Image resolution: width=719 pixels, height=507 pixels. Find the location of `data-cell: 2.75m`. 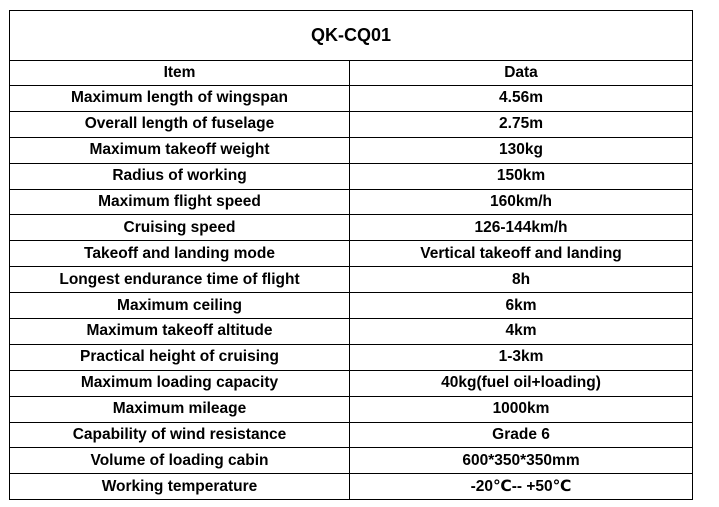

data-cell: 2.75m is located at coordinates (521, 124).